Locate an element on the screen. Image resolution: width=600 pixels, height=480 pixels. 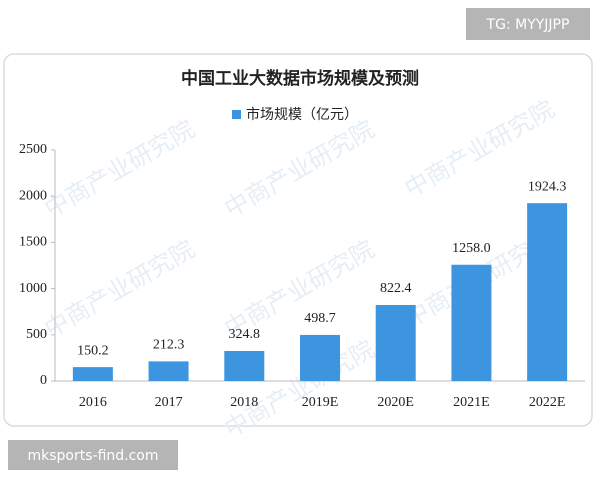
top-tag-box is located at coordinates (528, 24).